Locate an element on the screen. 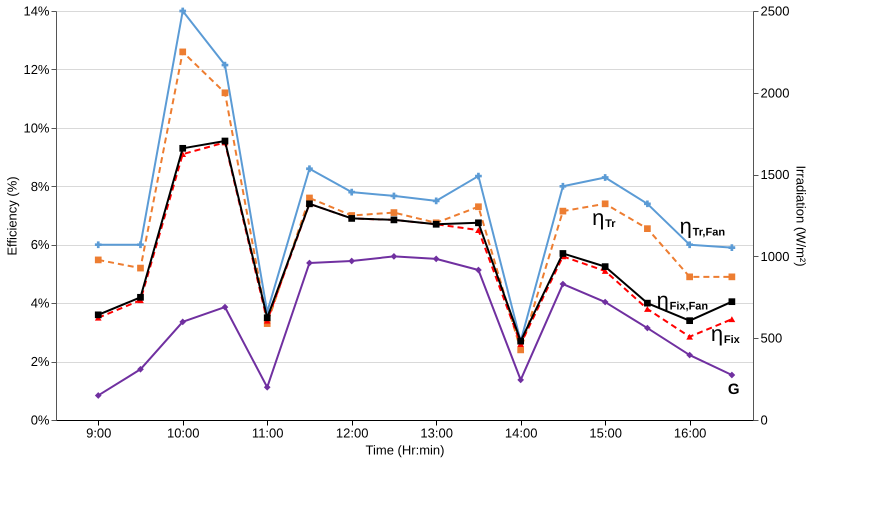 The height and width of the screenshot is (525, 888). y2-axis-title: Irradiation (W/m²) is located at coordinates (800, 216).